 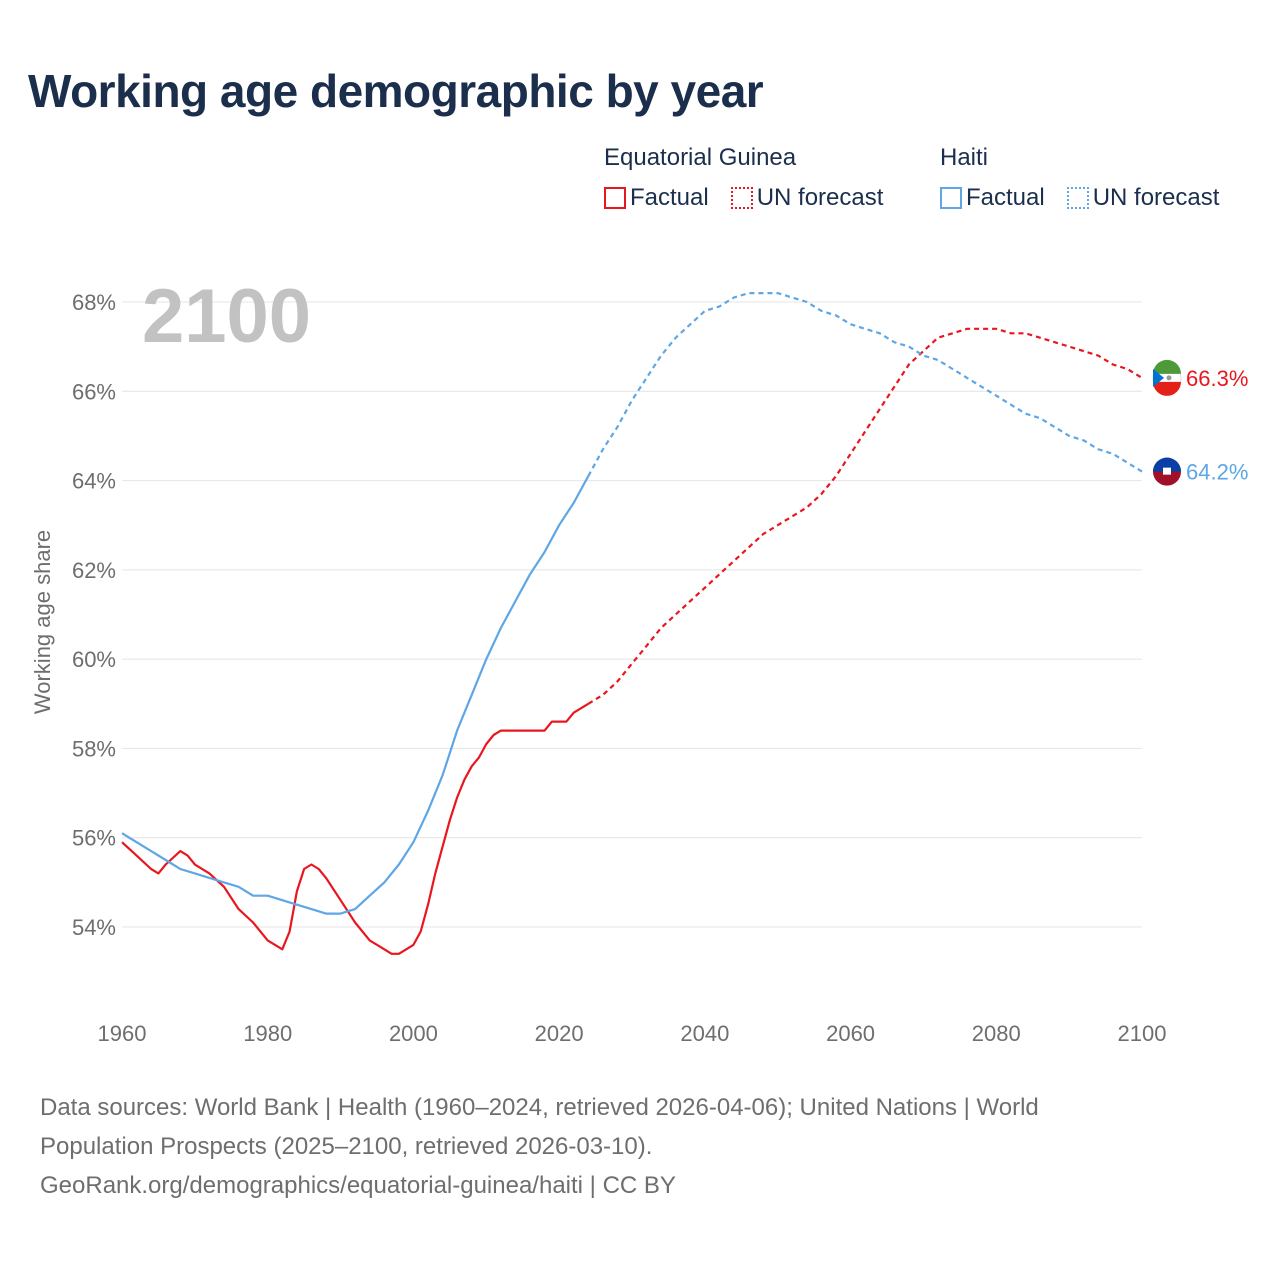 I want to click on x-tick-label: 2100, so click(x=1142, y=1033).